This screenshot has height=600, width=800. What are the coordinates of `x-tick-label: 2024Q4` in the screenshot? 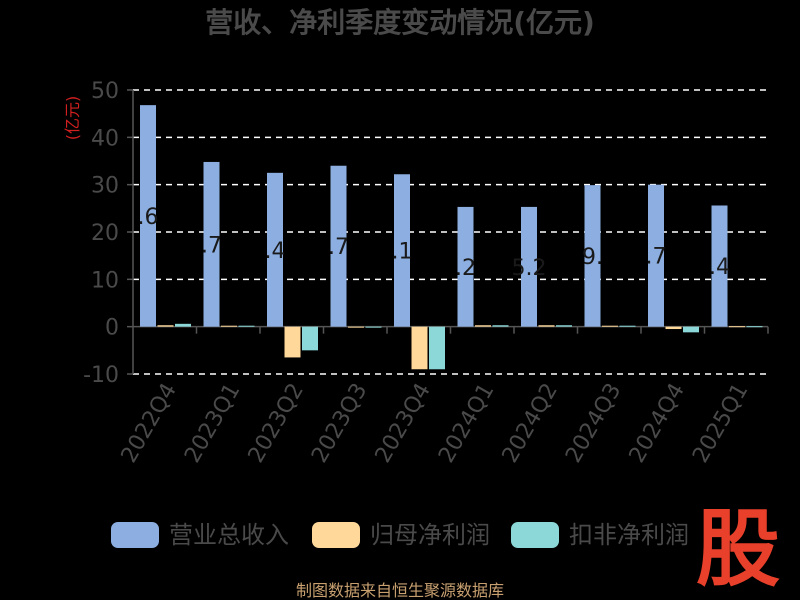 It's located at (657, 423).